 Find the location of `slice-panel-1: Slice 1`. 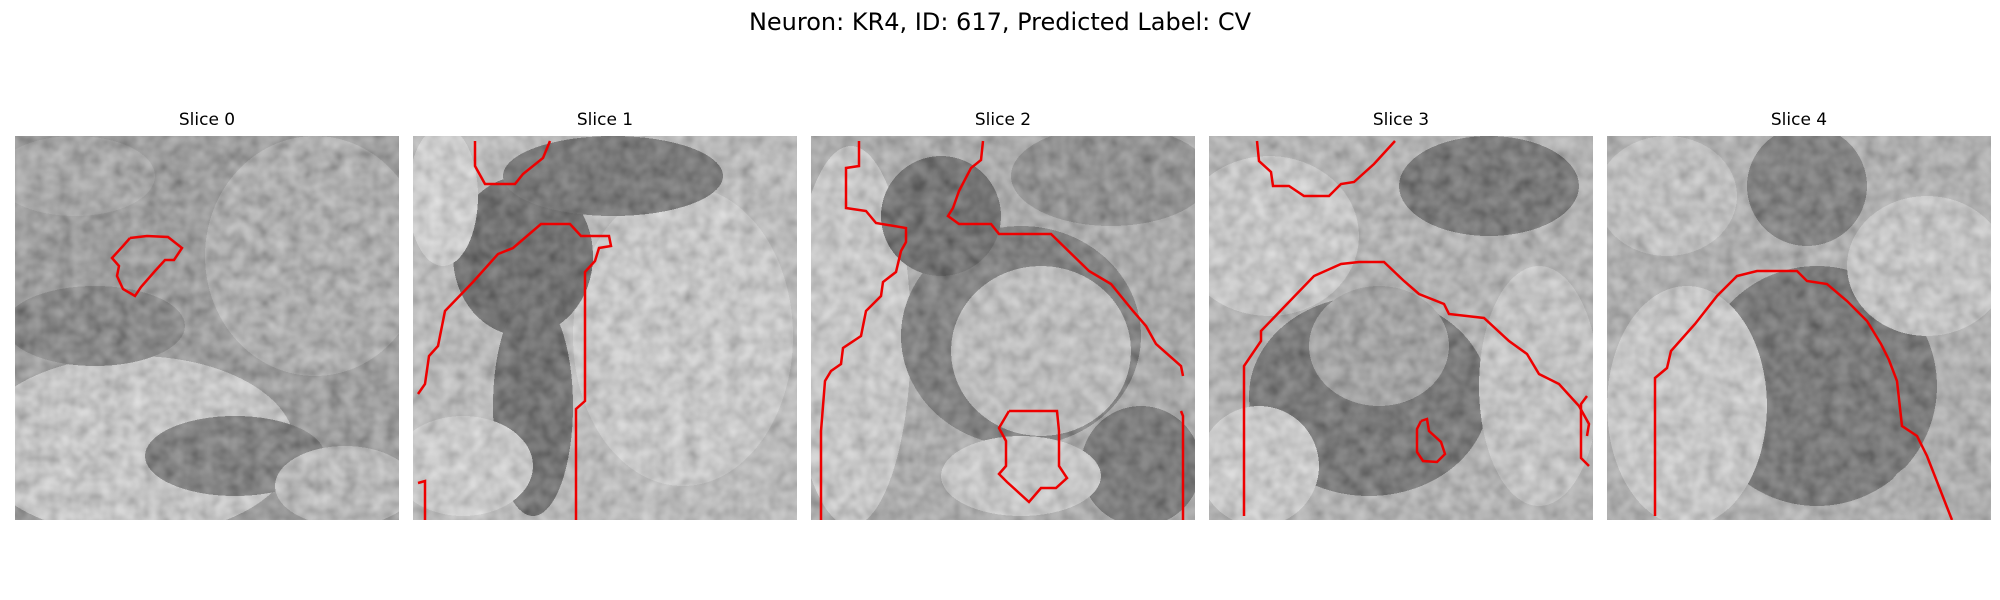

slice-panel-1: Slice 1 is located at coordinates (605, 314).